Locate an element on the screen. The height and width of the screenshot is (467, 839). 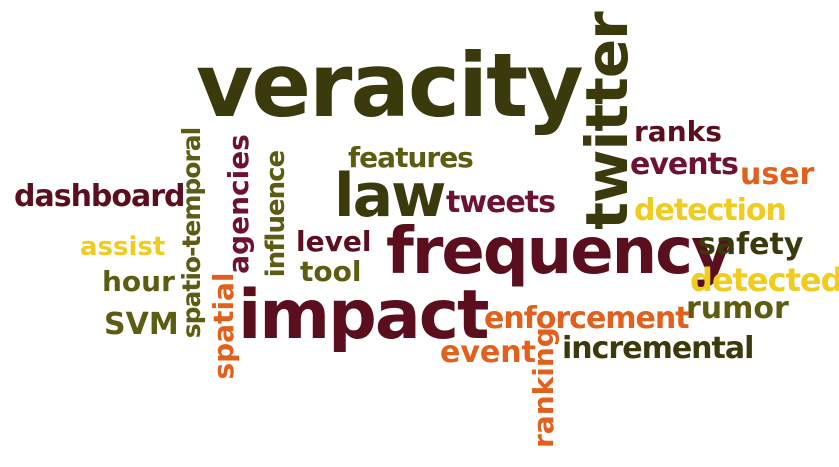
word-rumor: rumor is located at coordinates (737, 308).